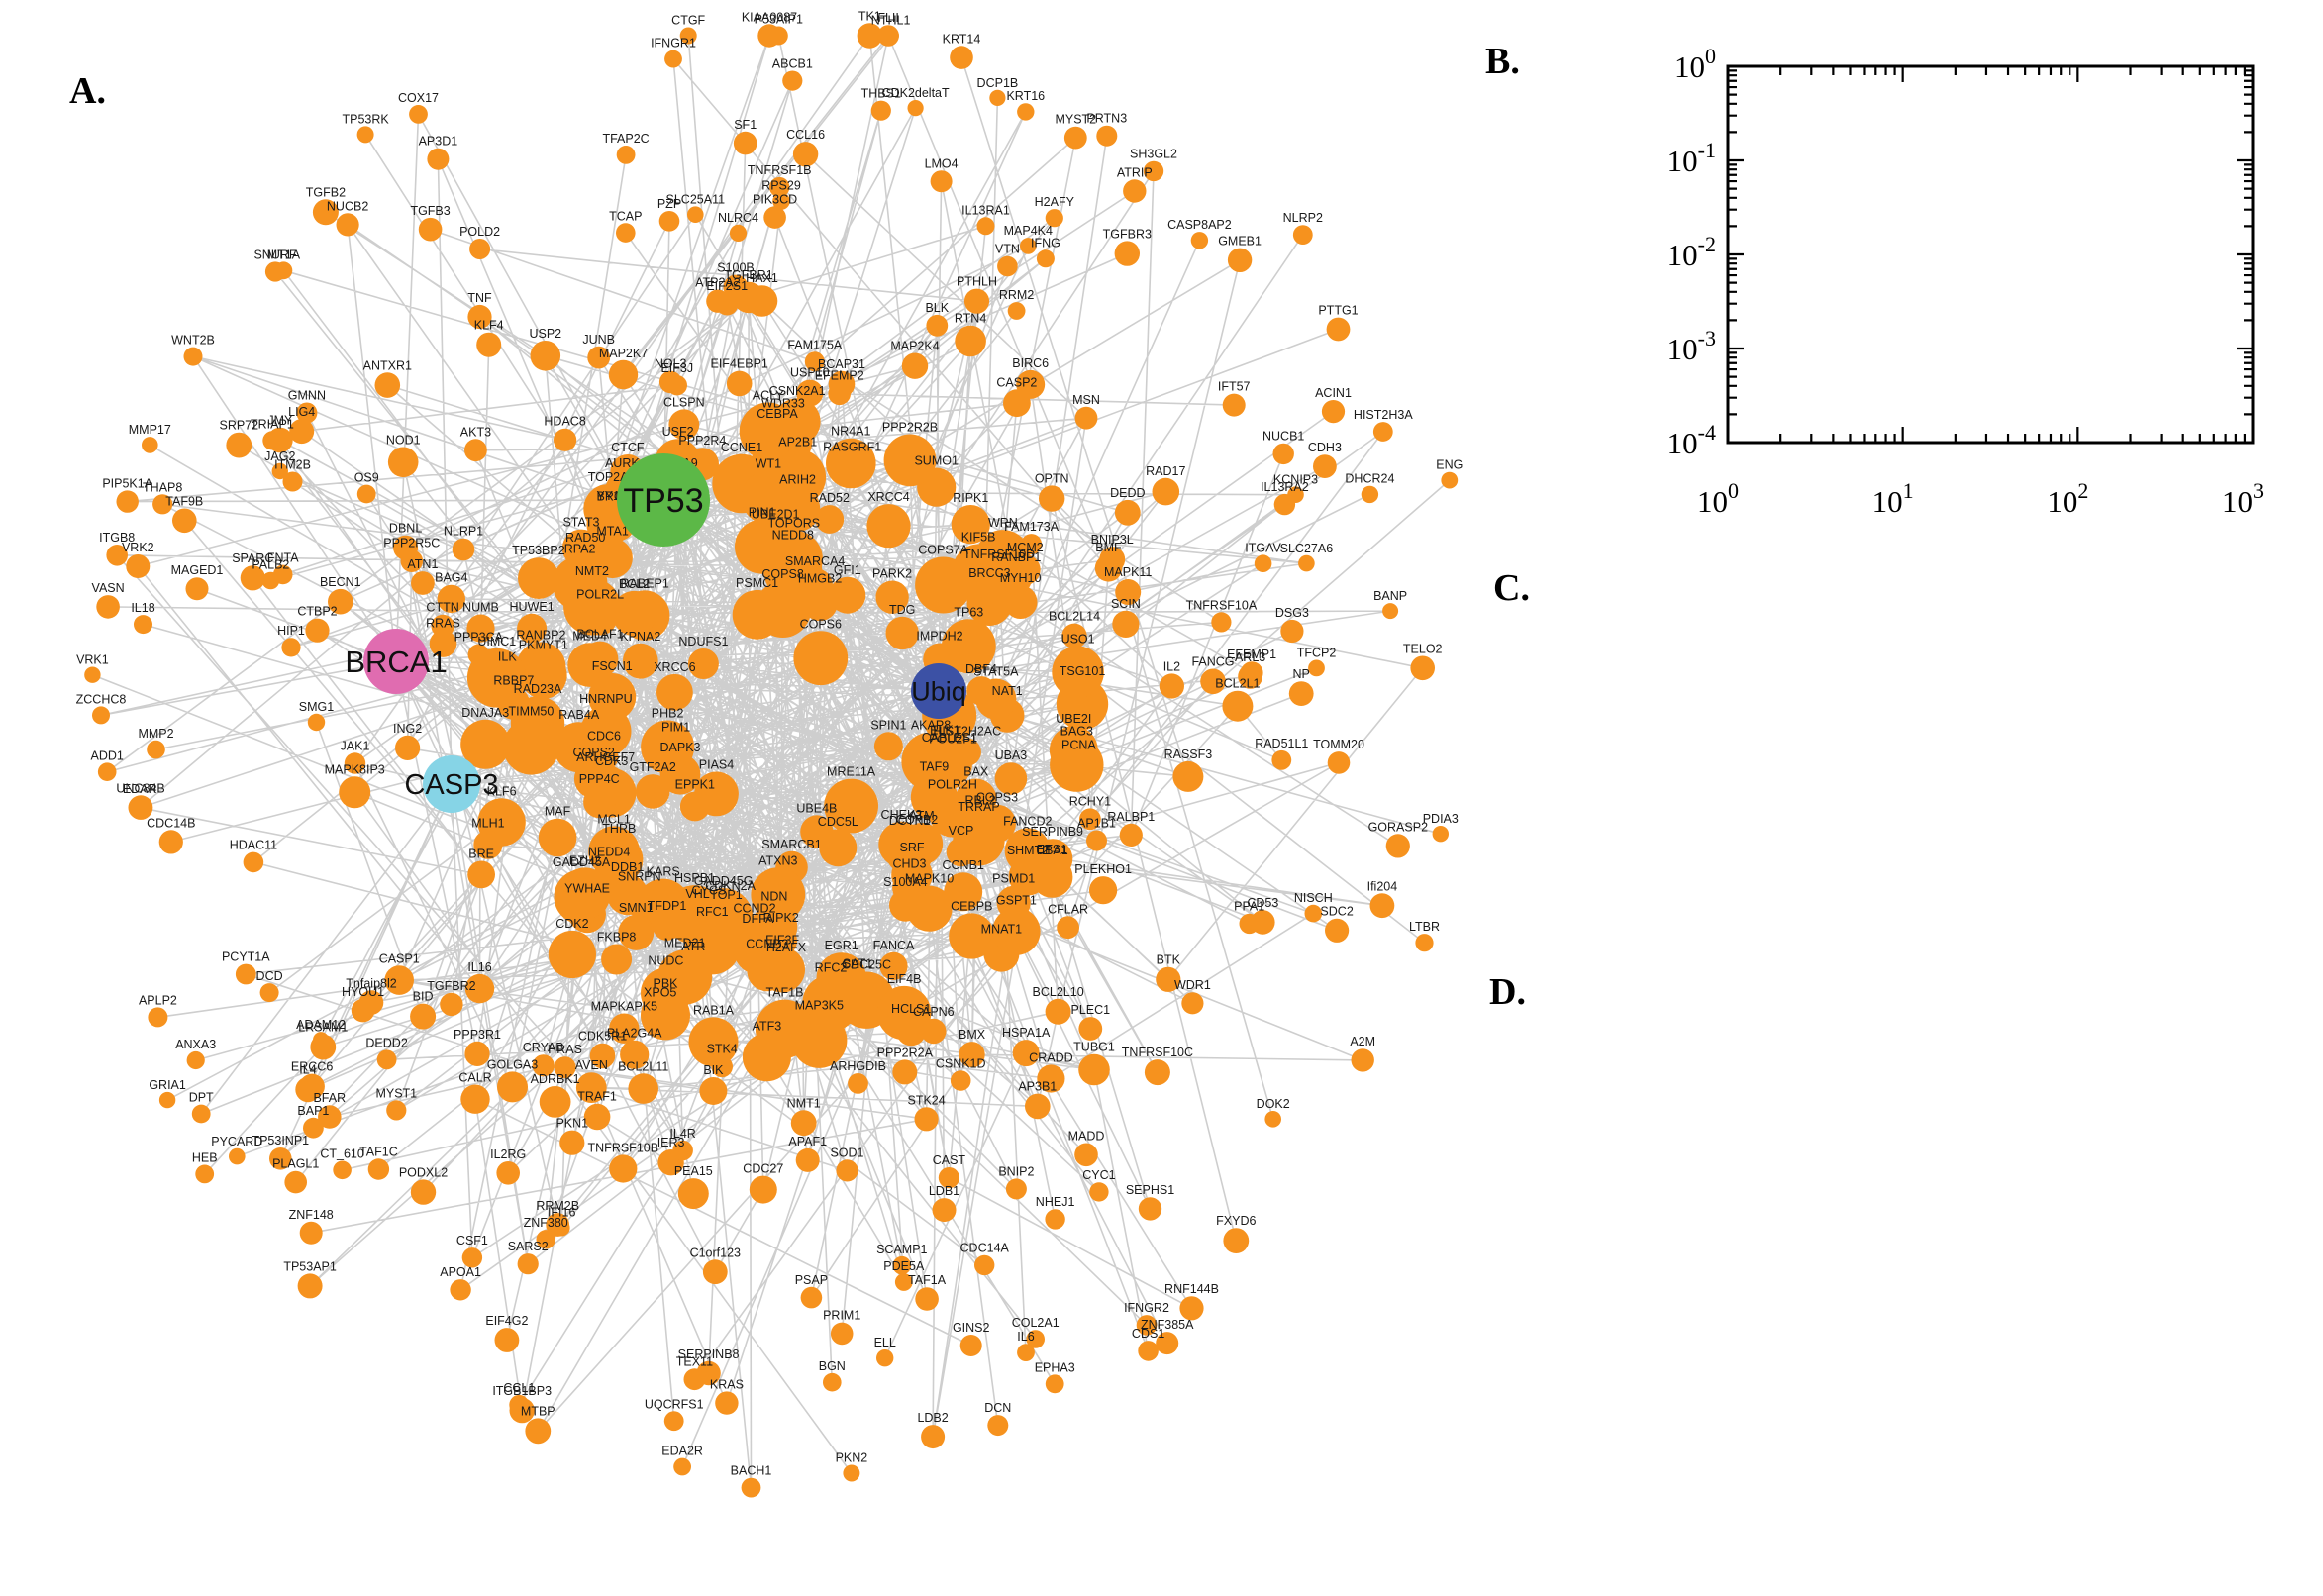  I want to click on network-node-label: TAF9, so click(935, 767).